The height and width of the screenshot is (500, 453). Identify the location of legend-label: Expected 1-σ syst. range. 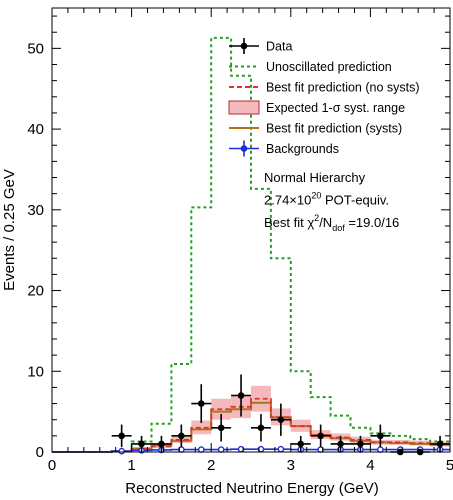
(335, 108).